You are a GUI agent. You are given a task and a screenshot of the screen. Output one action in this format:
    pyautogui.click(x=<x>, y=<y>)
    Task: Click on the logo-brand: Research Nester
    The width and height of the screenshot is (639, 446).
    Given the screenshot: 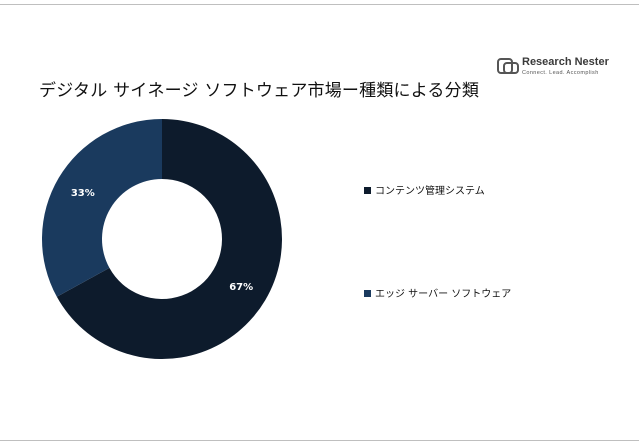 What is the action you would take?
    pyautogui.click(x=565, y=62)
    